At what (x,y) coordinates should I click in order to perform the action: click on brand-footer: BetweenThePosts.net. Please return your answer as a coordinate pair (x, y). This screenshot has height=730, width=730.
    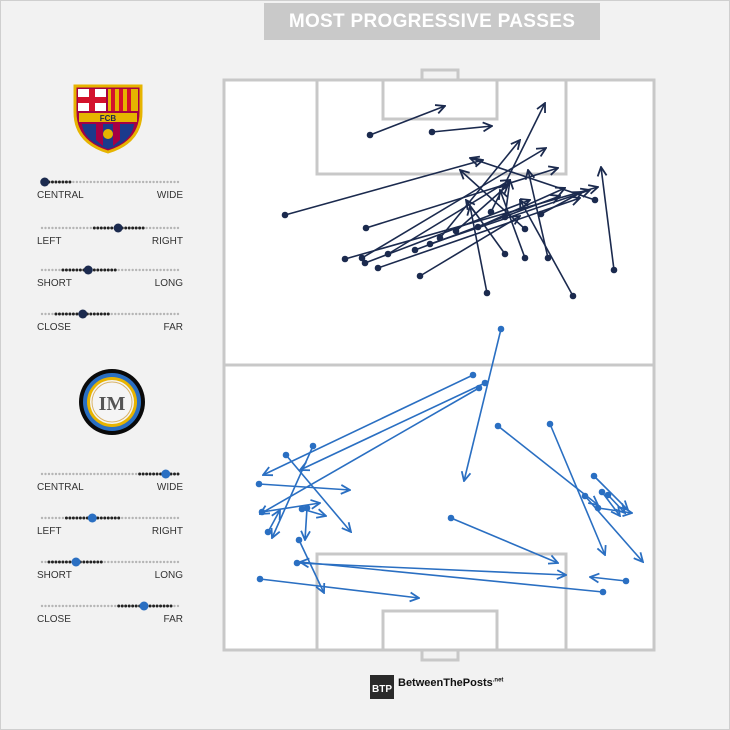
    Looking at the image, I should click on (450, 683).